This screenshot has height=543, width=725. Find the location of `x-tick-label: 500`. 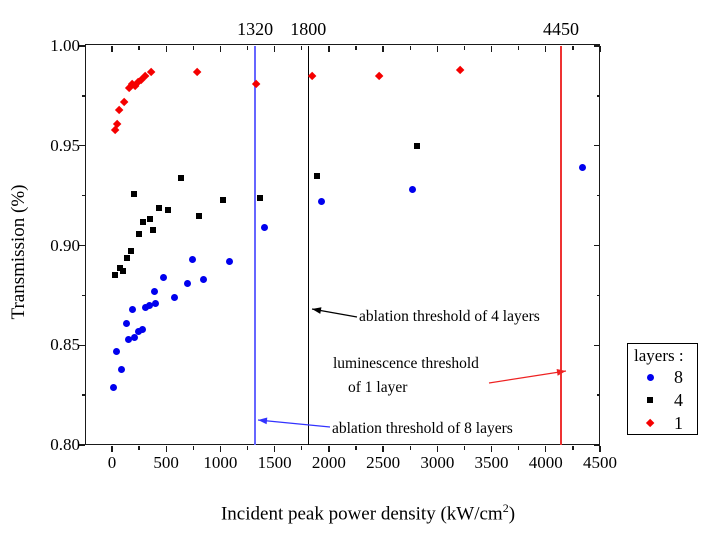

x-tick-label: 500 is located at coordinates (166, 462).